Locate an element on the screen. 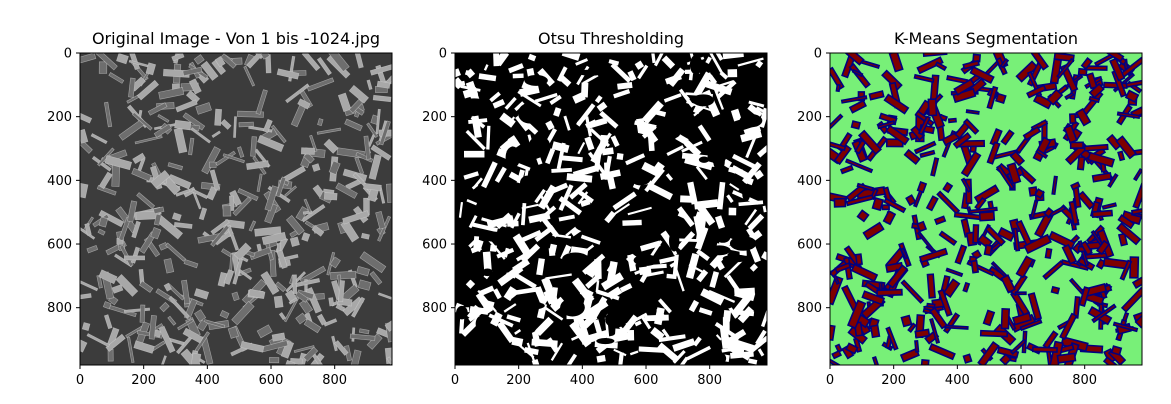 The height and width of the screenshot is (404, 1171). y-tick-label: 400 is located at coordinates (59, 181).